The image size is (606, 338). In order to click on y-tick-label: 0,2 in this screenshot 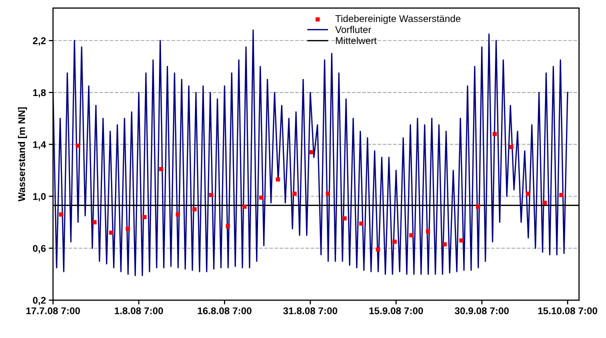, I will do `click(39, 301)`.